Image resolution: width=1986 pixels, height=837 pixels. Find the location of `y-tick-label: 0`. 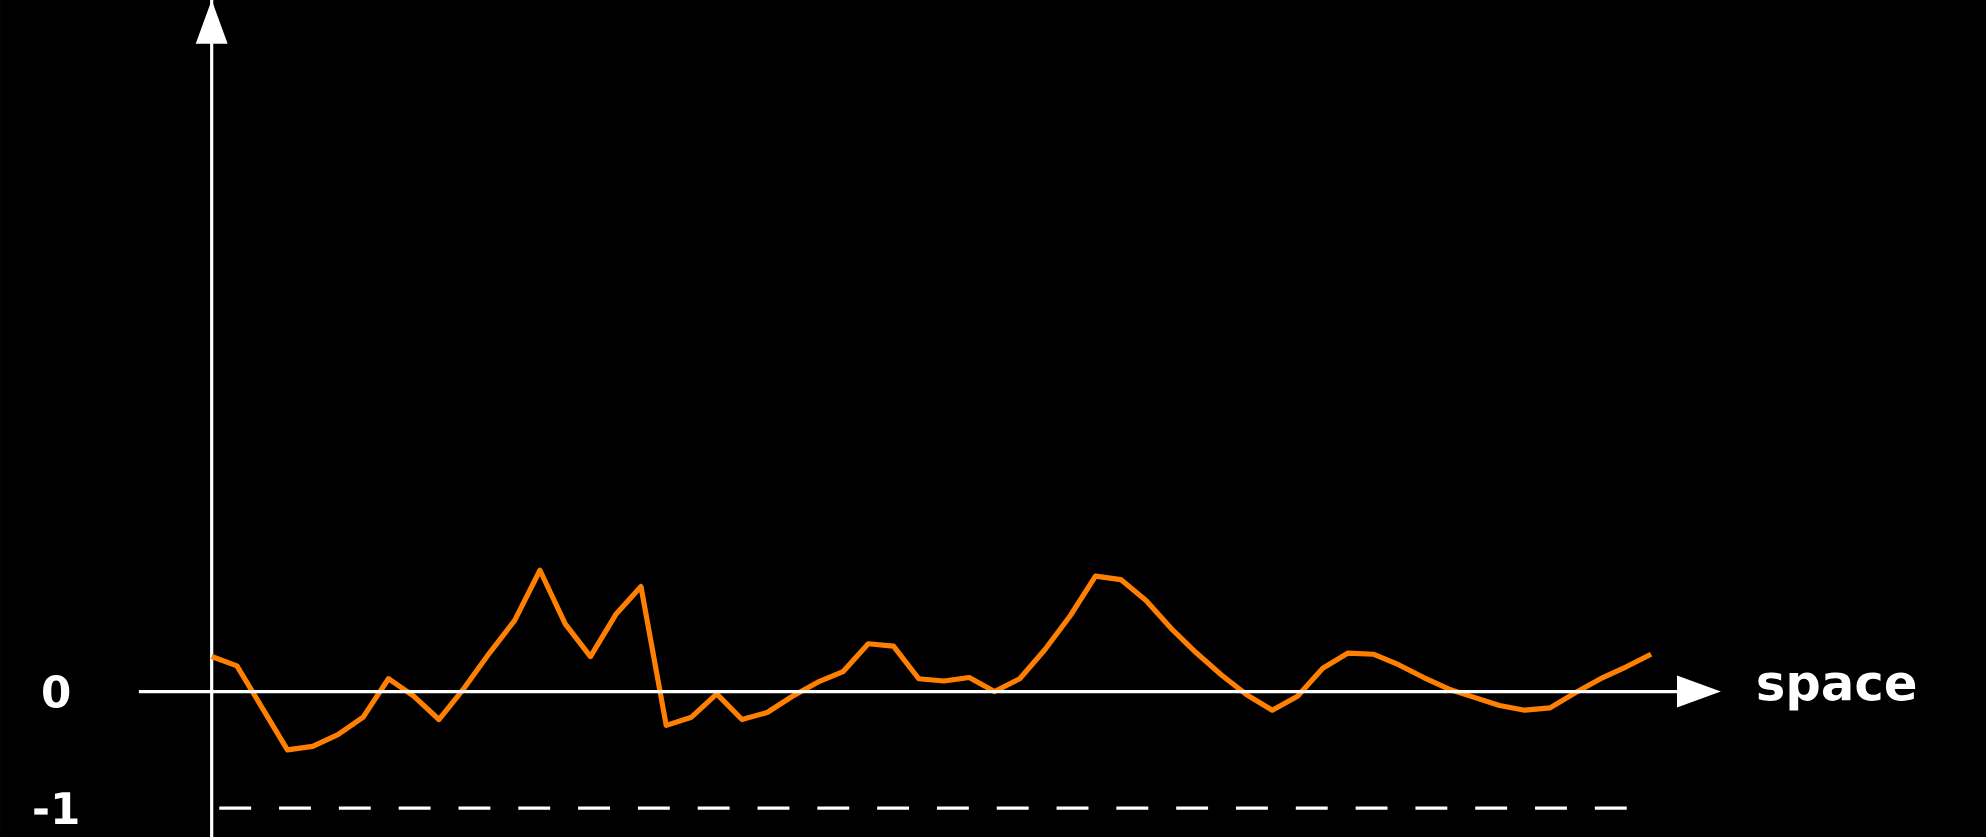

y-tick-label: 0 is located at coordinates (56, 691).